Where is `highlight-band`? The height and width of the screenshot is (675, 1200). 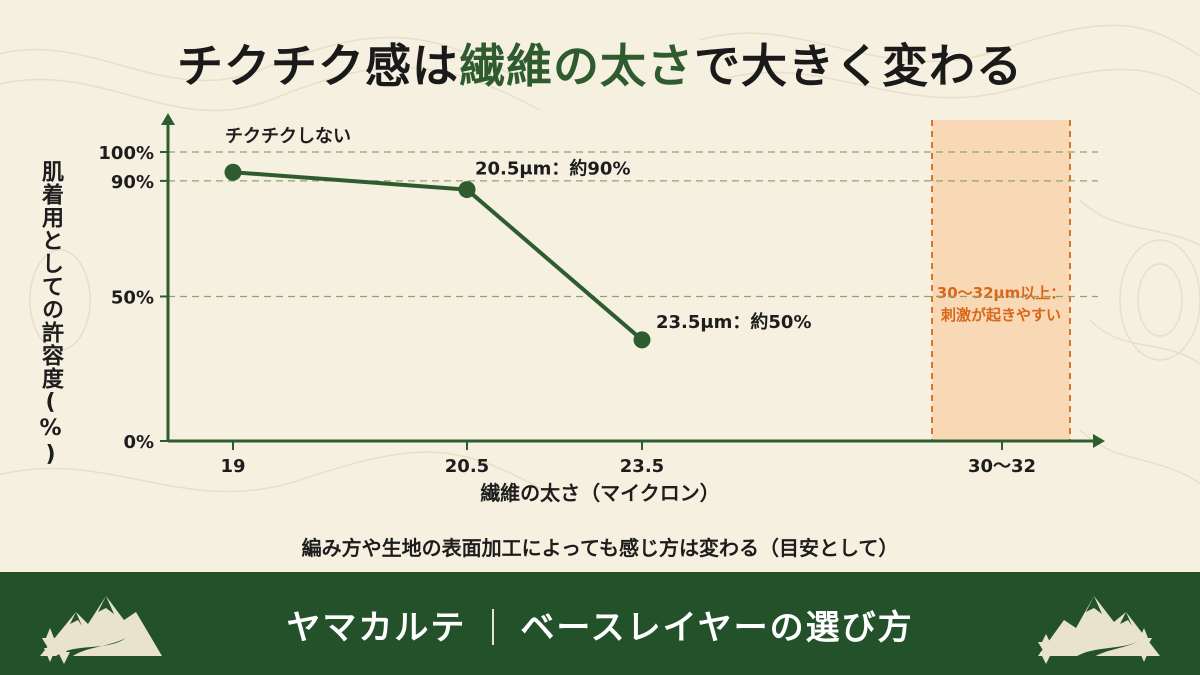
highlight-band is located at coordinates (1001, 280).